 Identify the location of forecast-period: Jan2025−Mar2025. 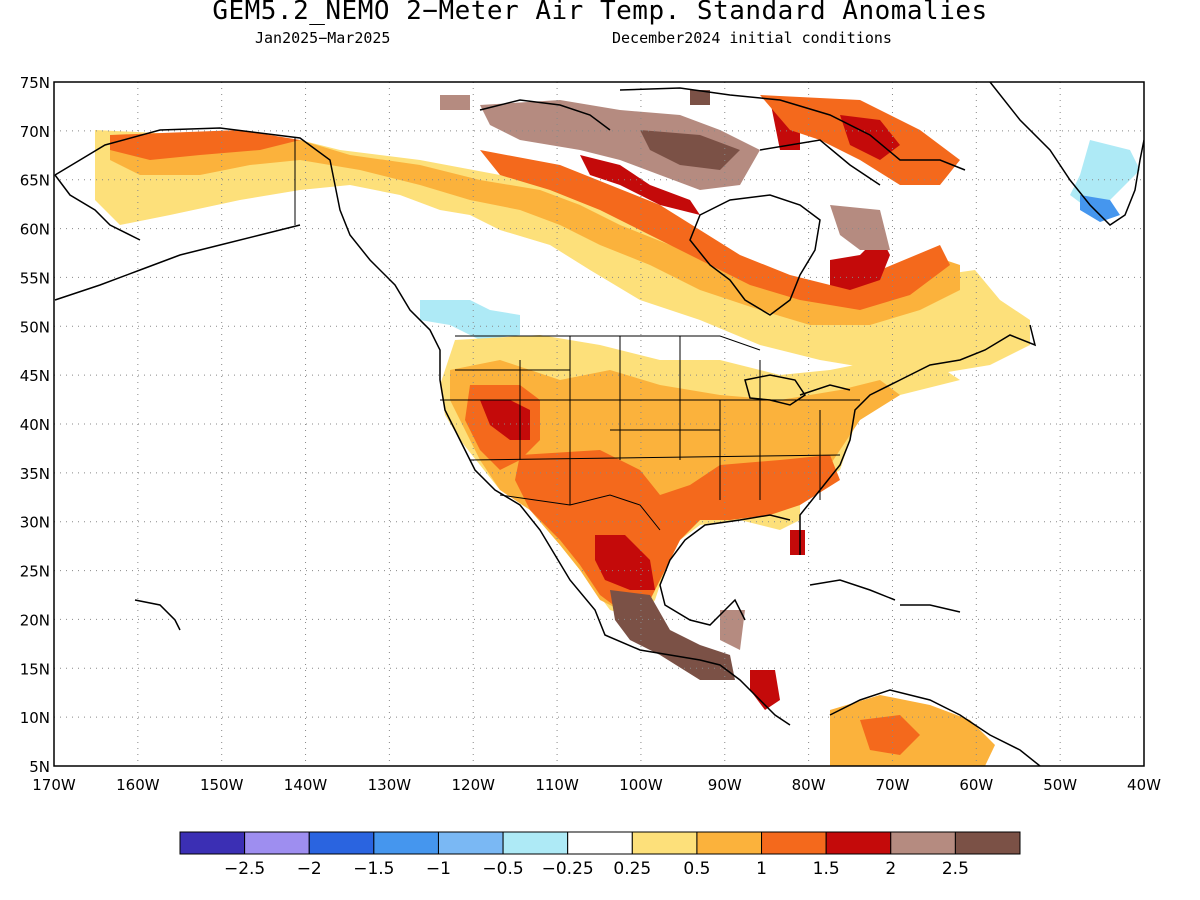
(323, 38).